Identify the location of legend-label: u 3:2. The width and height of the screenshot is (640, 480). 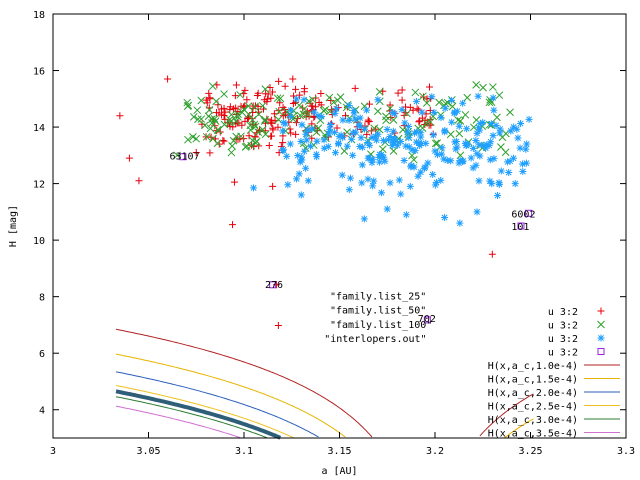
(563, 326).